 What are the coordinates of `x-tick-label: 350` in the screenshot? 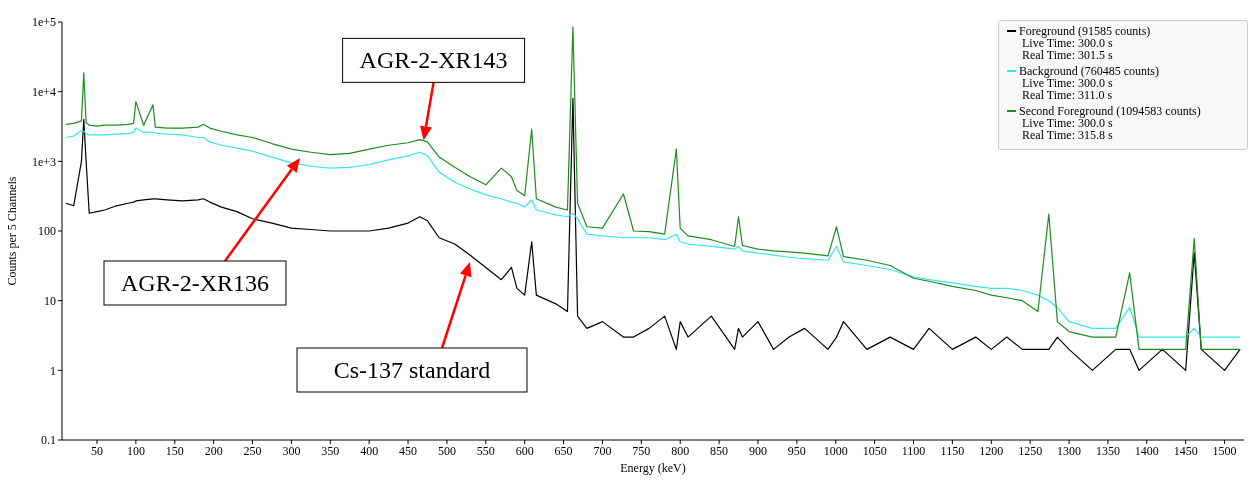 It's located at (330, 450).